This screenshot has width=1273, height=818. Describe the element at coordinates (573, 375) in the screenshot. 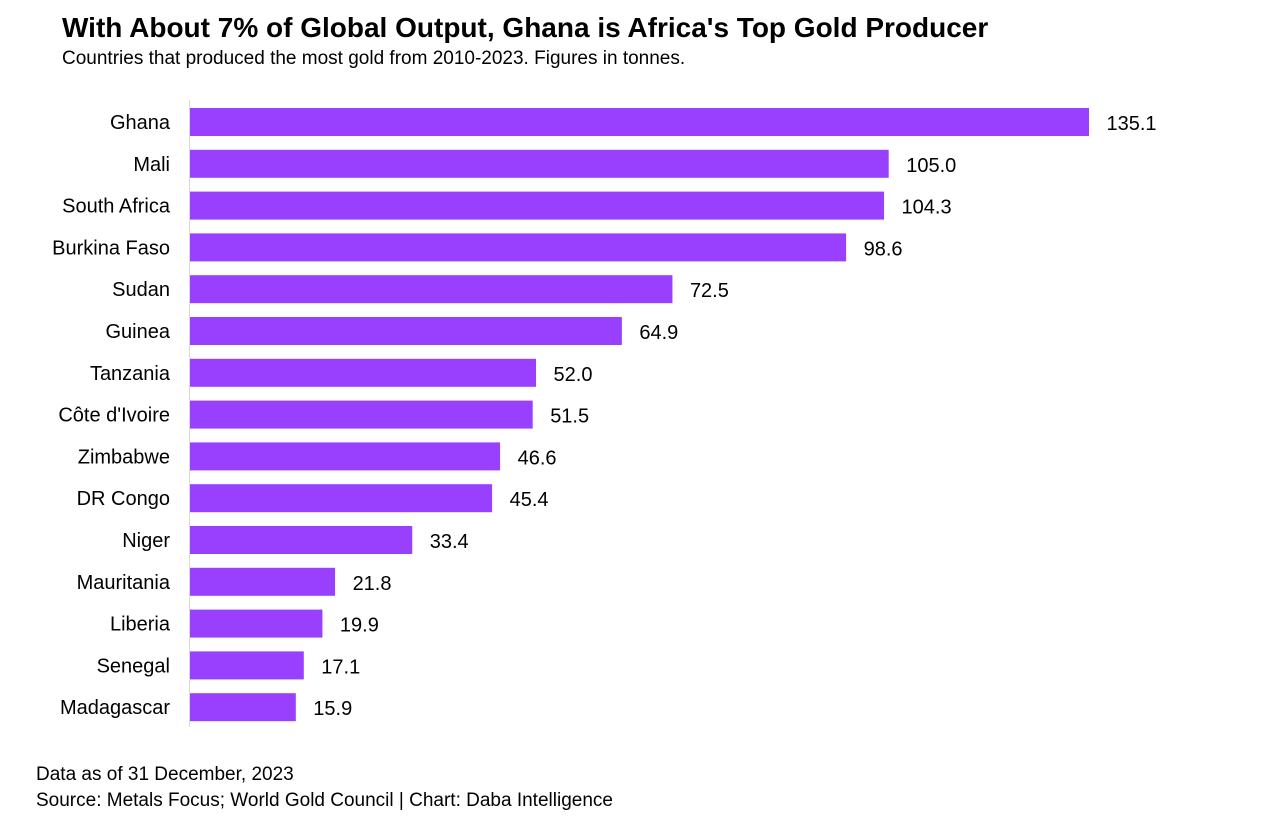

I see `data-label: 52.0` at that location.